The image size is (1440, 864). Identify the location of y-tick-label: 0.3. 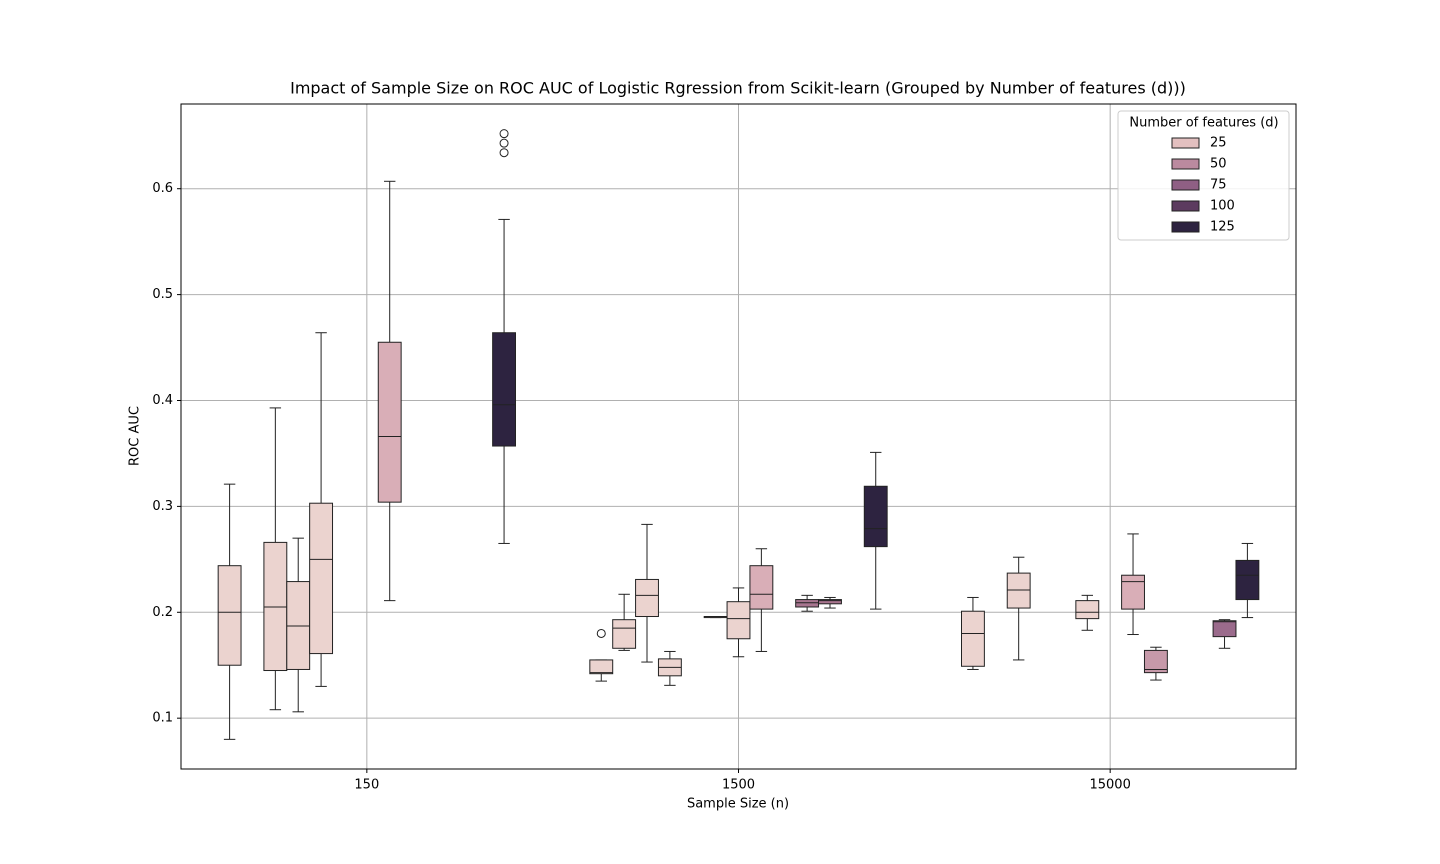
(162, 506).